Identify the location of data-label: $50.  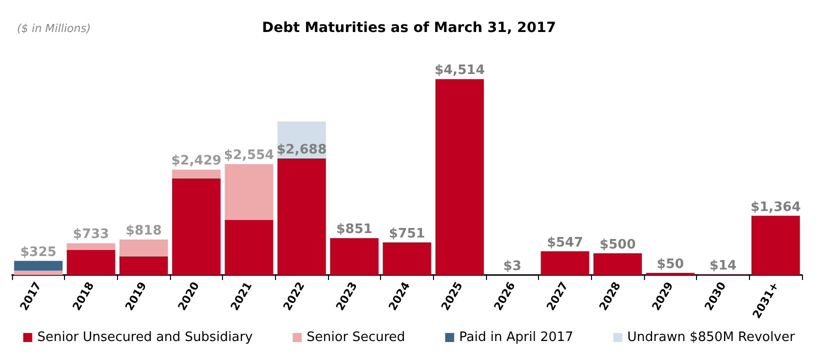
(670, 264).